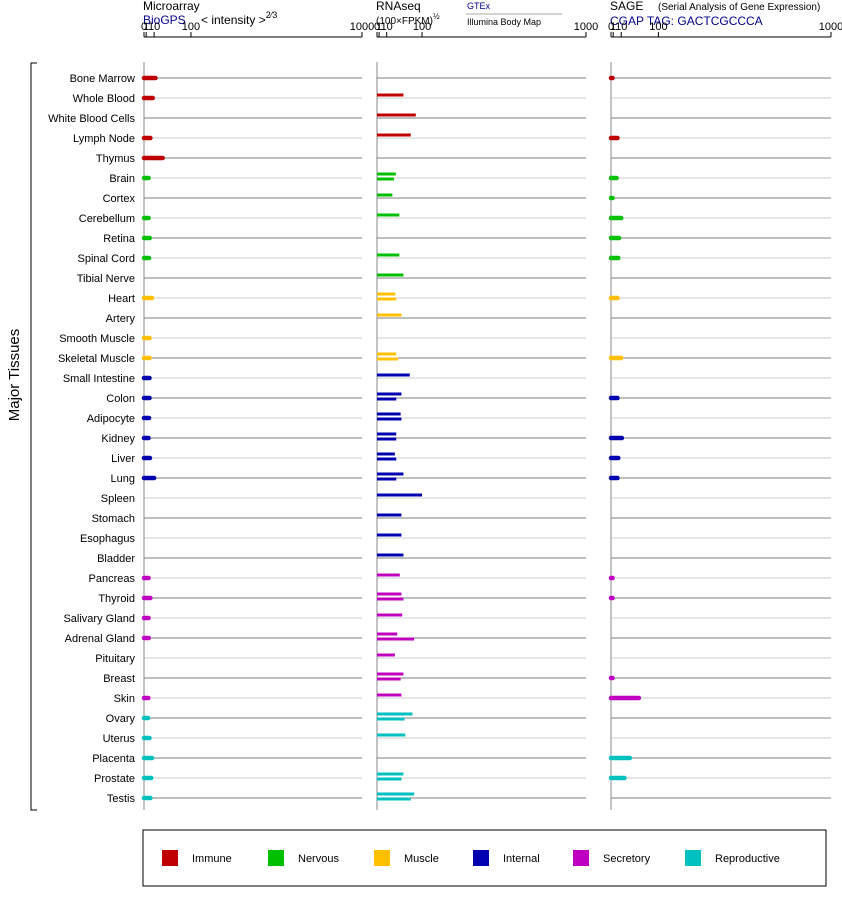  What do you see at coordinates (122, 179) in the screenshot?
I see `tissue-label: Brain` at bounding box center [122, 179].